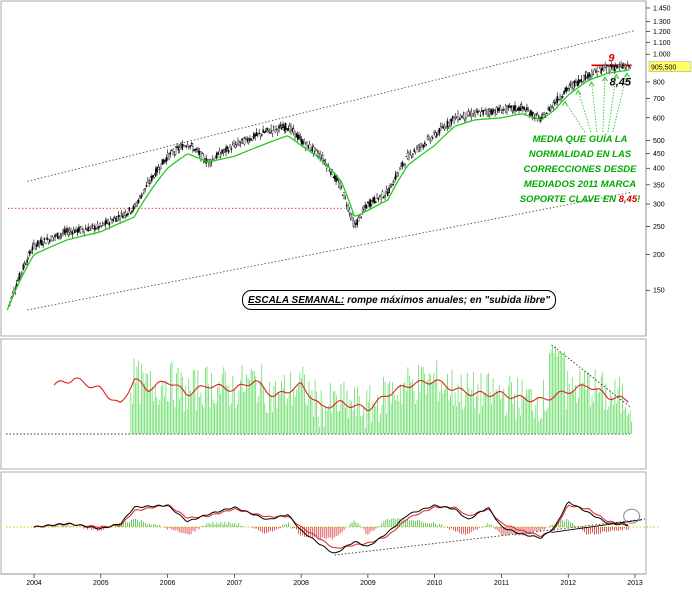 The image size is (692, 605). Describe the element at coordinates (168, 583) in the screenshot. I see `x-tick-label: 2006` at that location.